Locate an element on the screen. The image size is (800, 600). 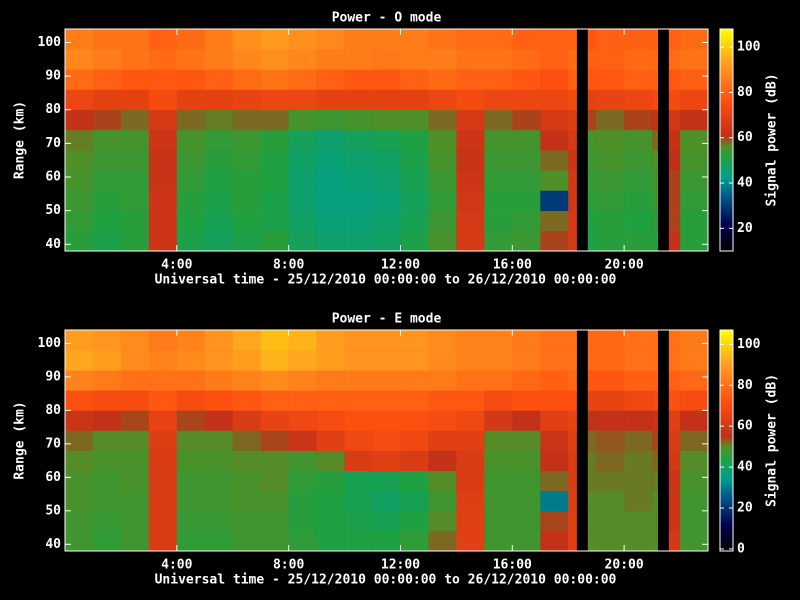
y-tick-label: 60 is located at coordinates (53, 177).